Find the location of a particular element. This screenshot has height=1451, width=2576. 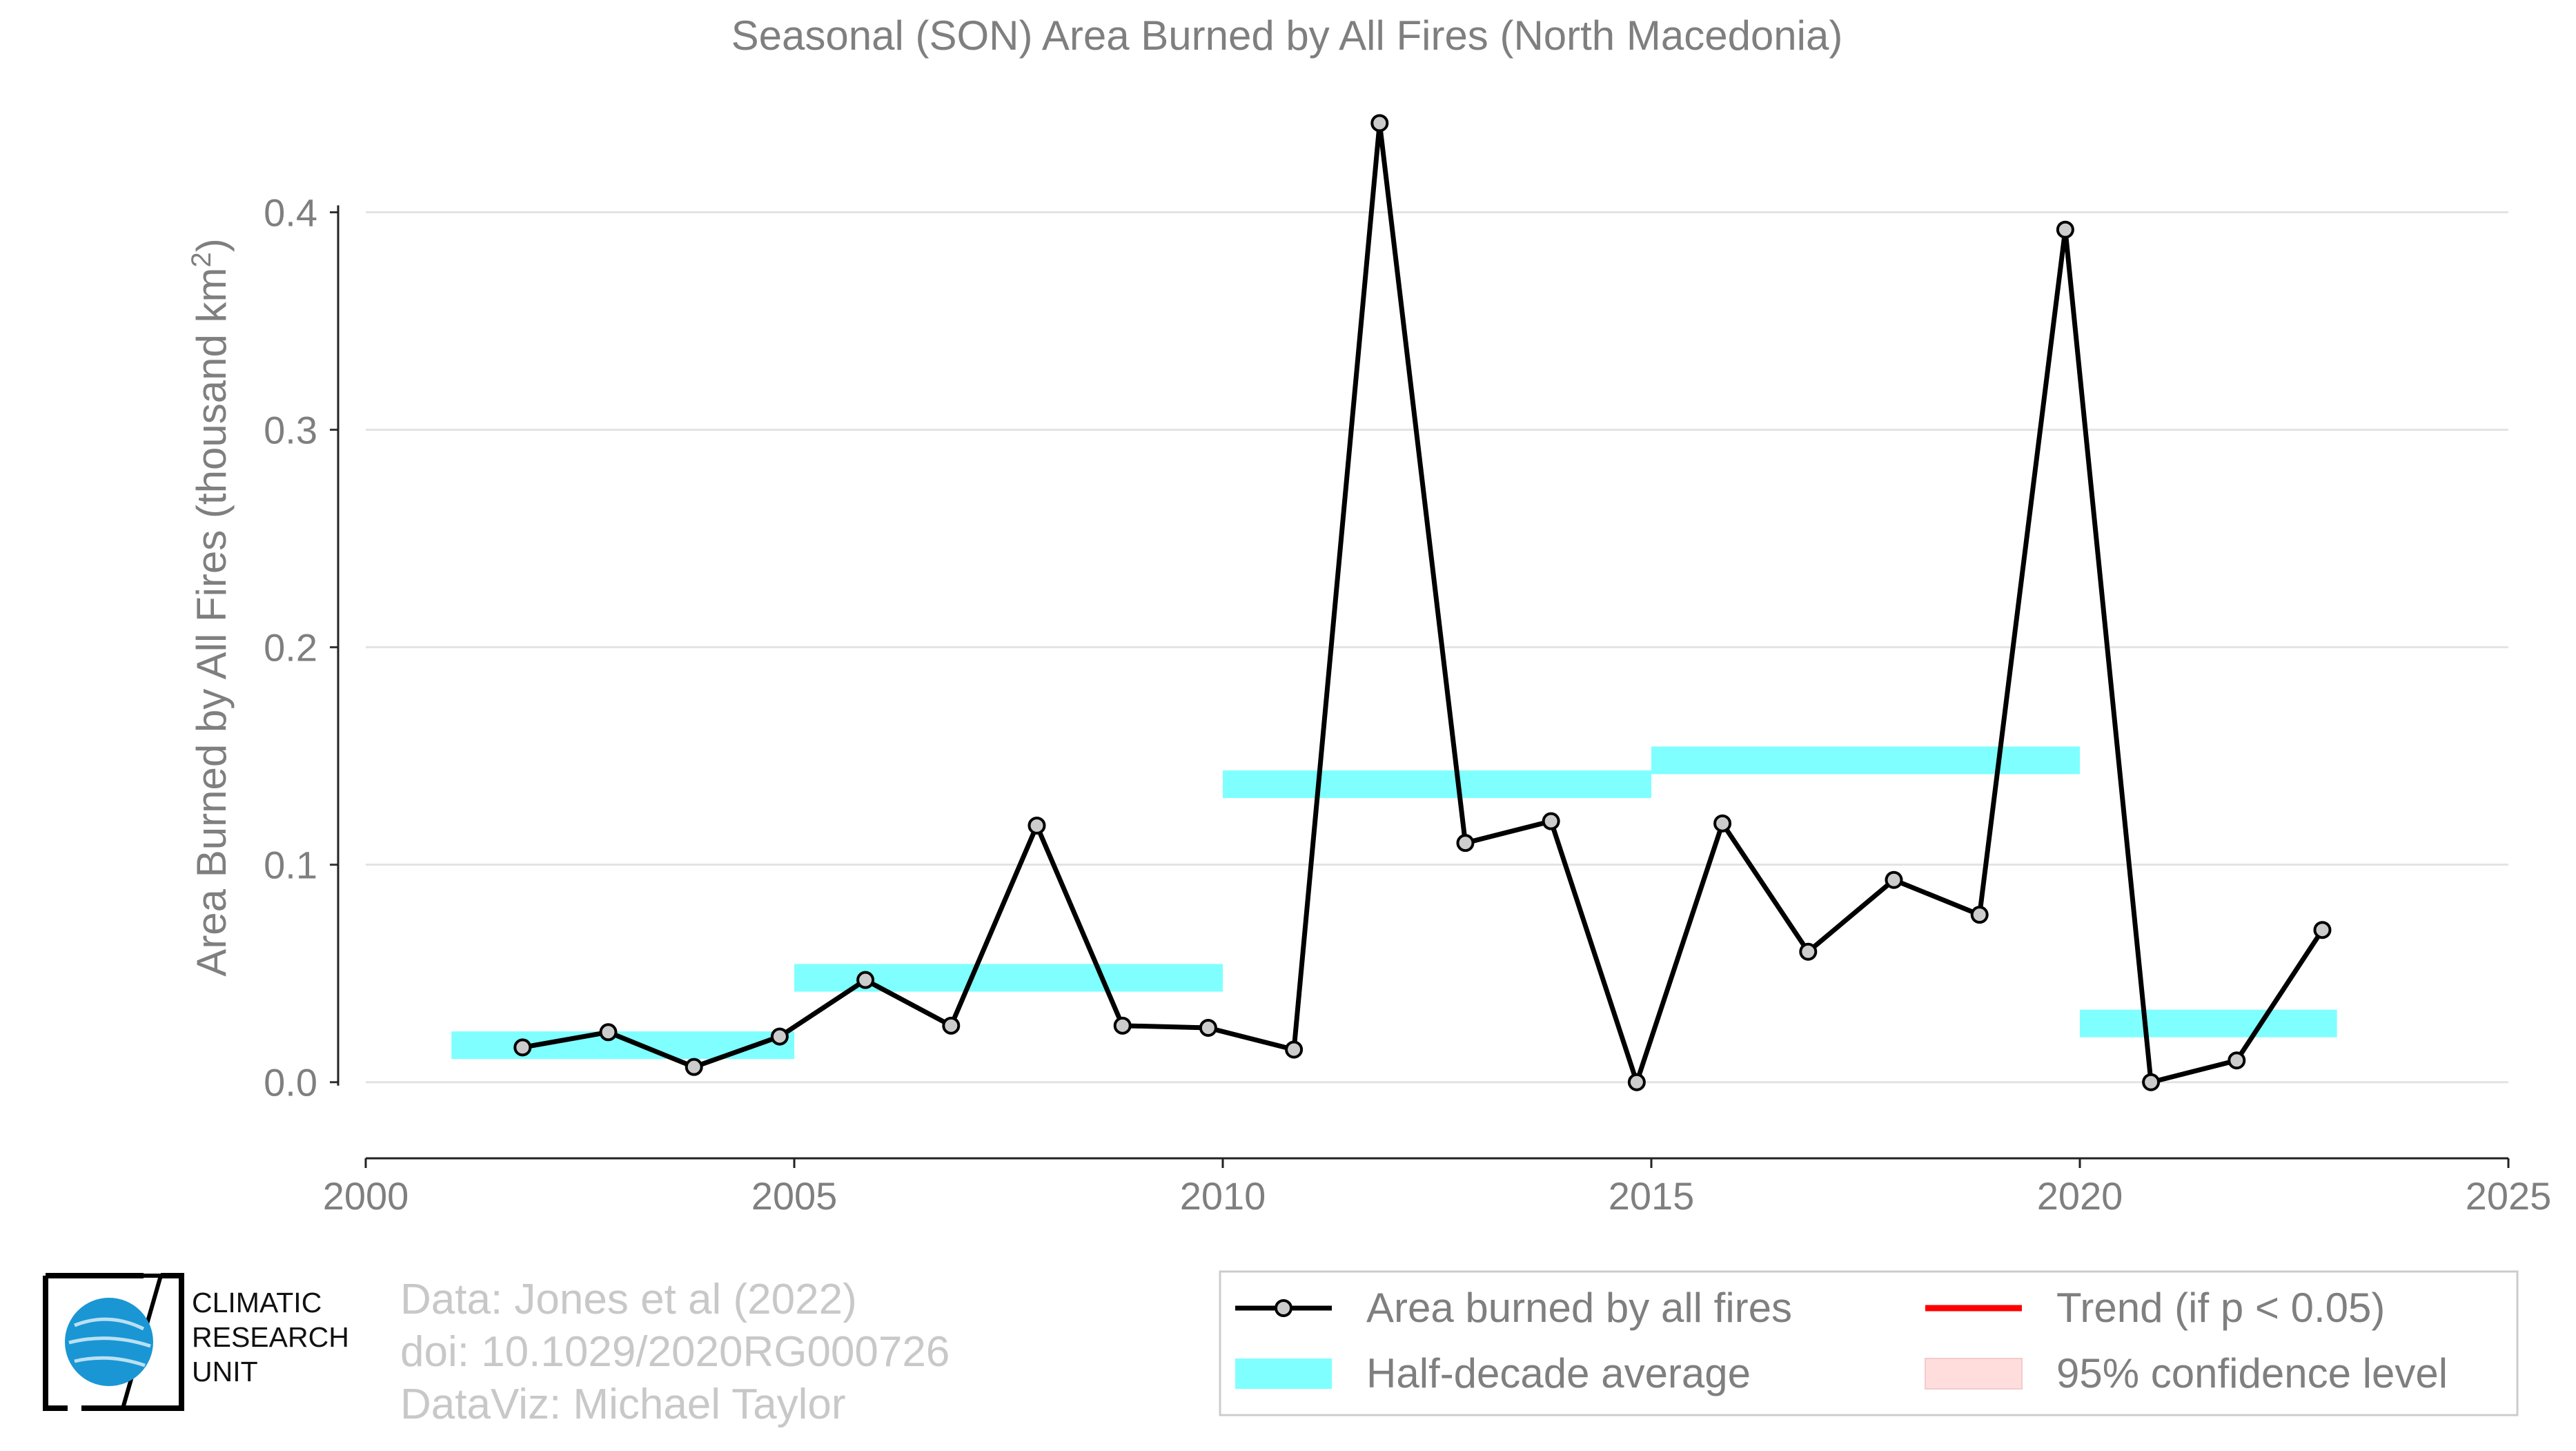

x-tick-label: 2015 is located at coordinates (1652, 1196).